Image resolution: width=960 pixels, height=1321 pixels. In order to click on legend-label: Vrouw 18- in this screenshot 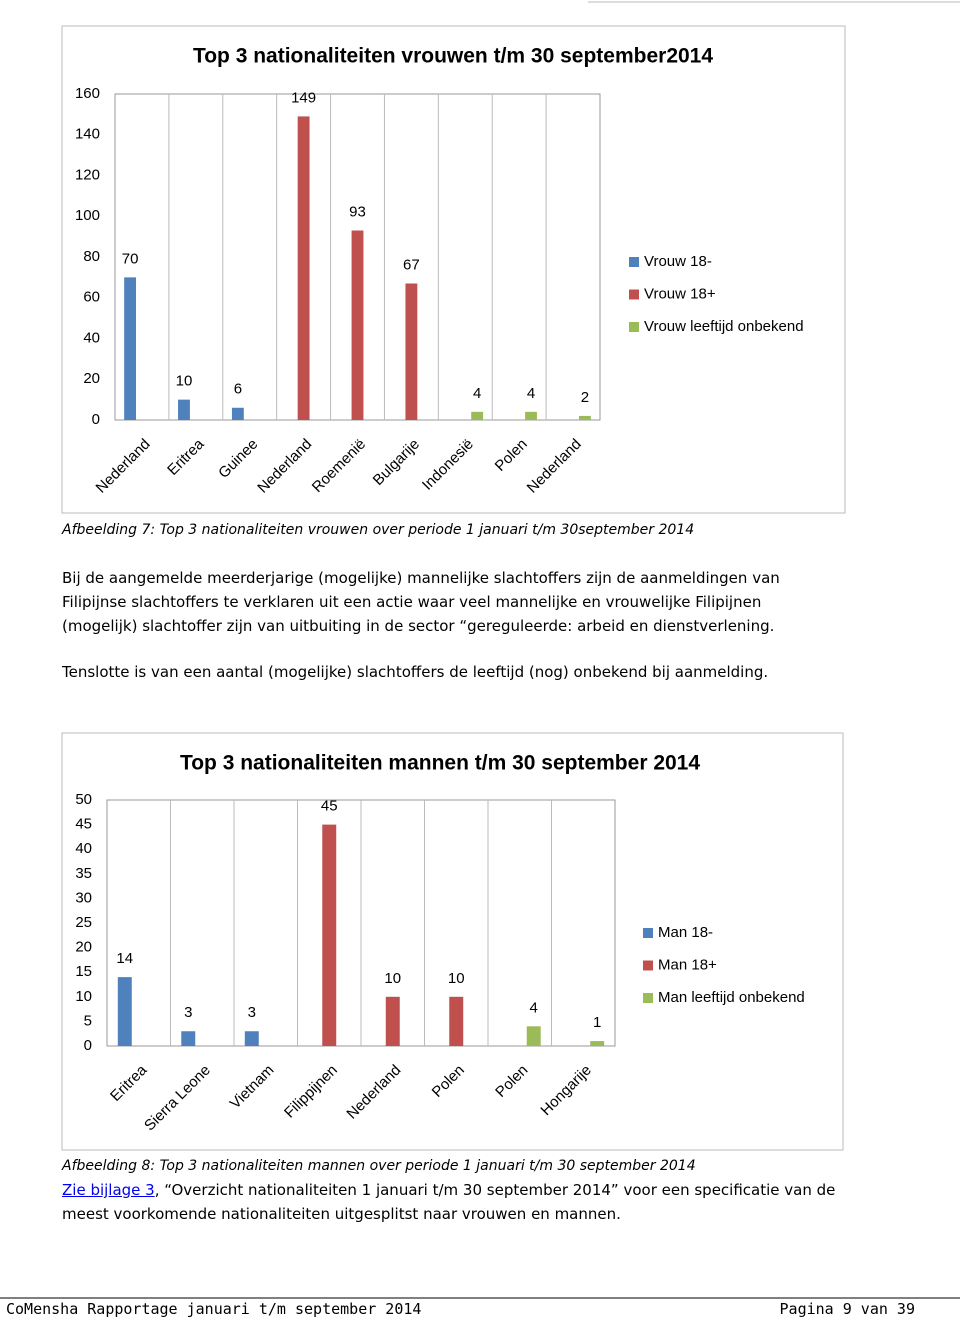, I will do `click(678, 261)`.